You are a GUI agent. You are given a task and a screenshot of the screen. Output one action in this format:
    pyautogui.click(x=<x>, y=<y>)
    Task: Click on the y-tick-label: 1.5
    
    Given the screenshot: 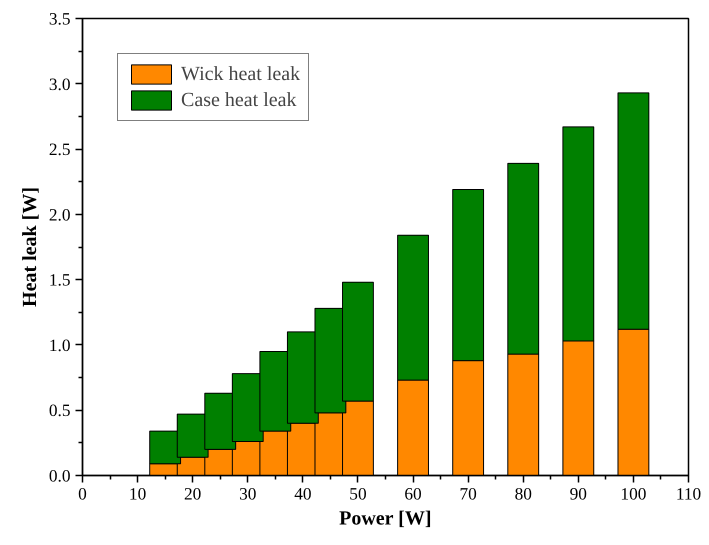 What is the action you would take?
    pyautogui.click(x=59, y=280)
    